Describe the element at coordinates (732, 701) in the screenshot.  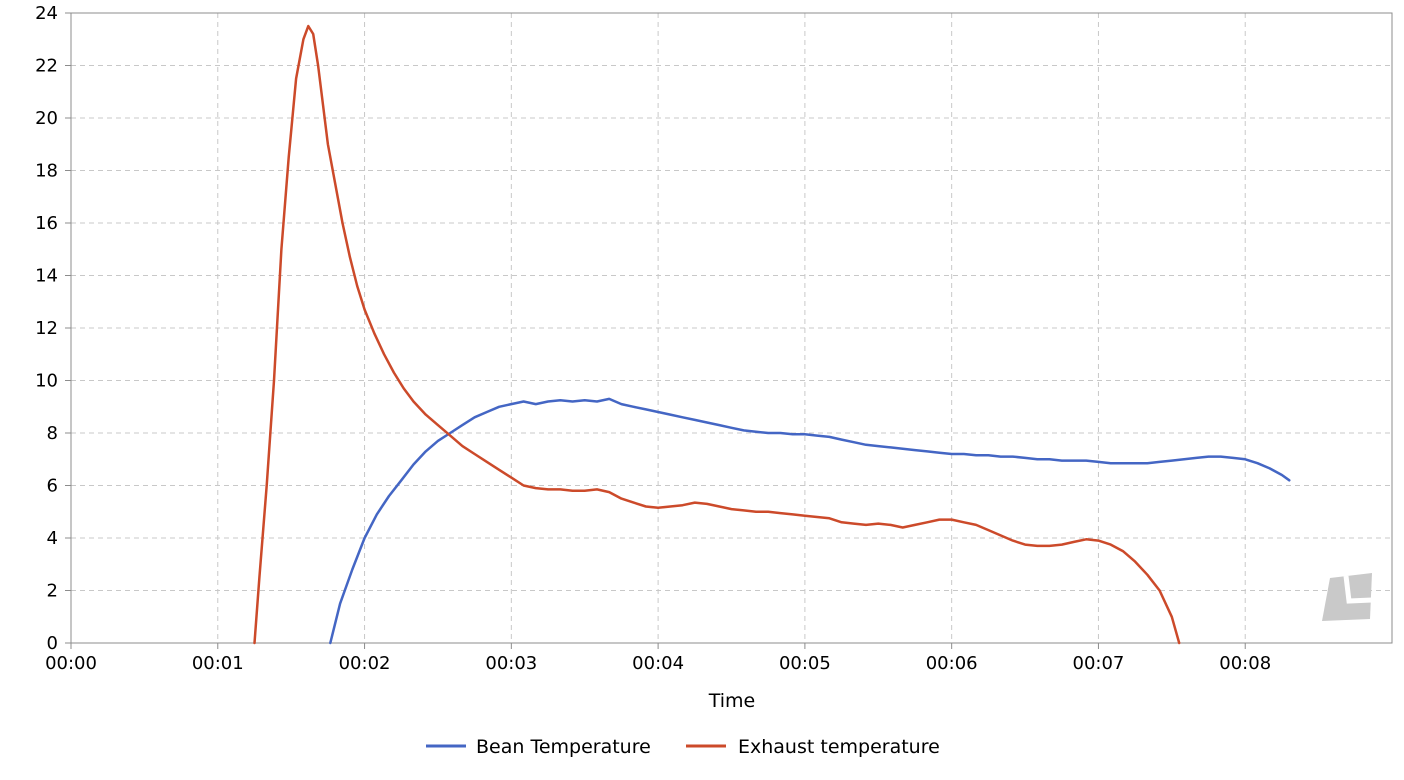
I see `x-axis-title: Time` at that location.